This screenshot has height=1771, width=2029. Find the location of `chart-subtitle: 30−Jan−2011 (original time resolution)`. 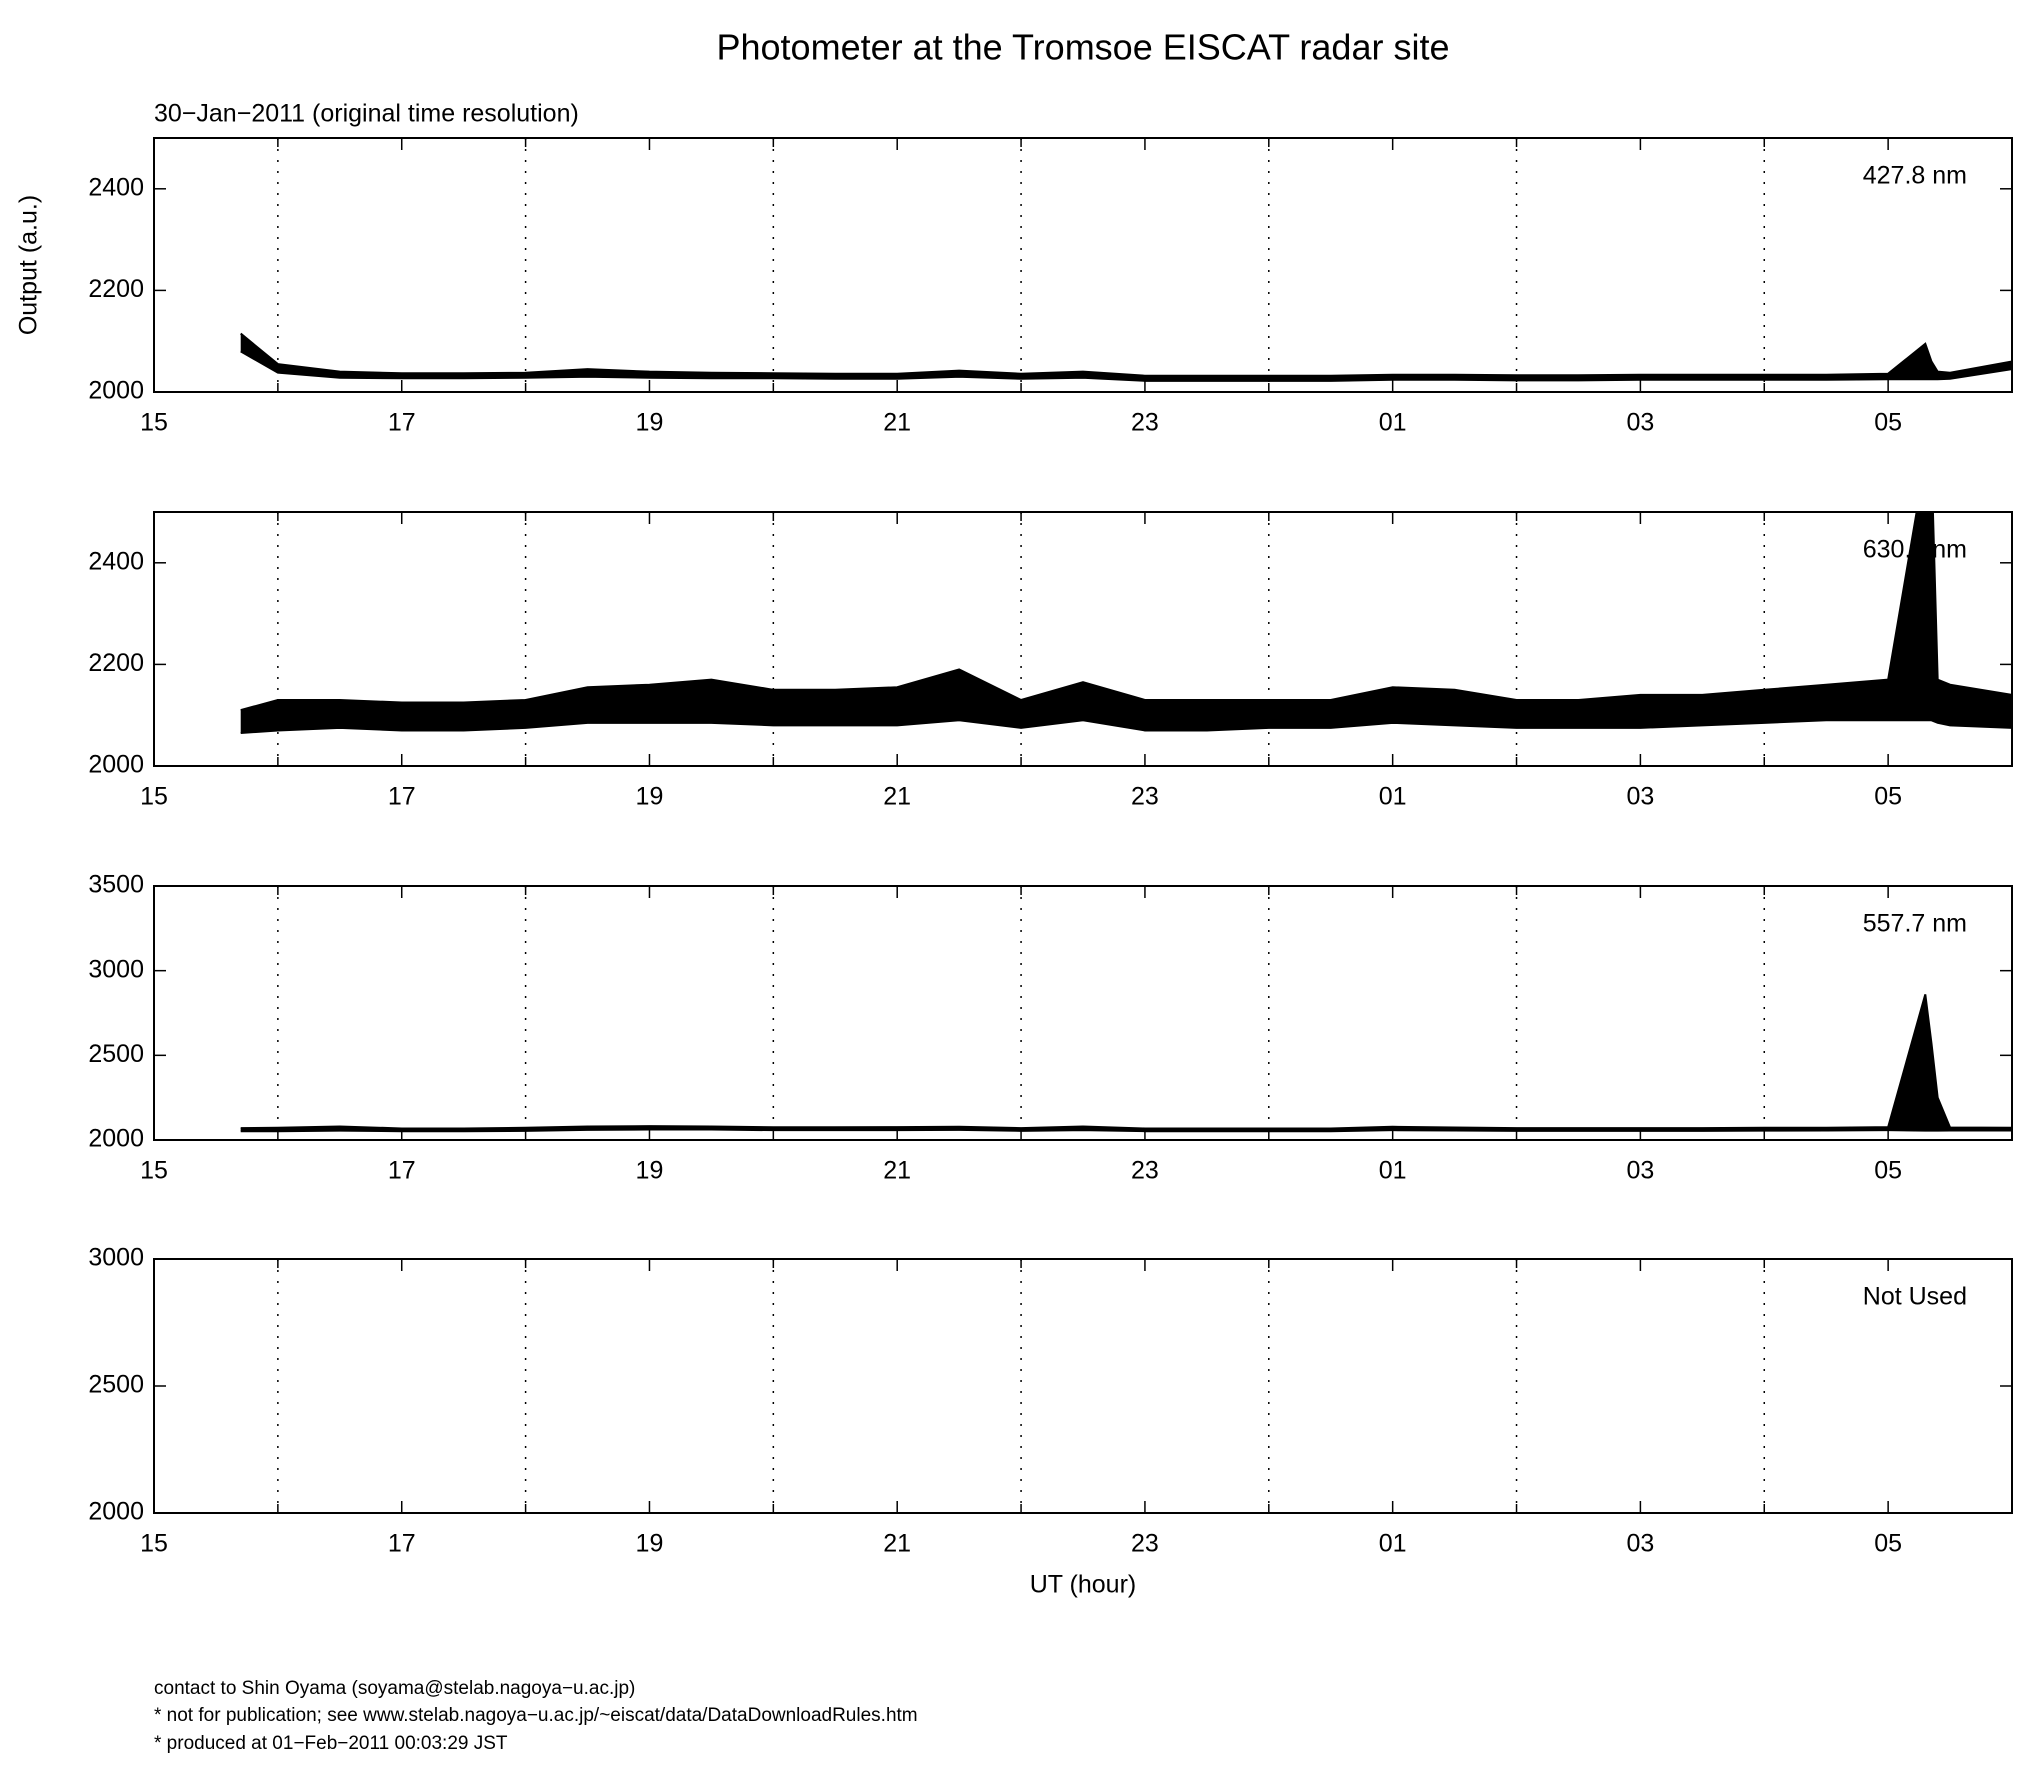

chart-subtitle: 30−Jan−2011 (original time resolution) is located at coordinates (366, 114).